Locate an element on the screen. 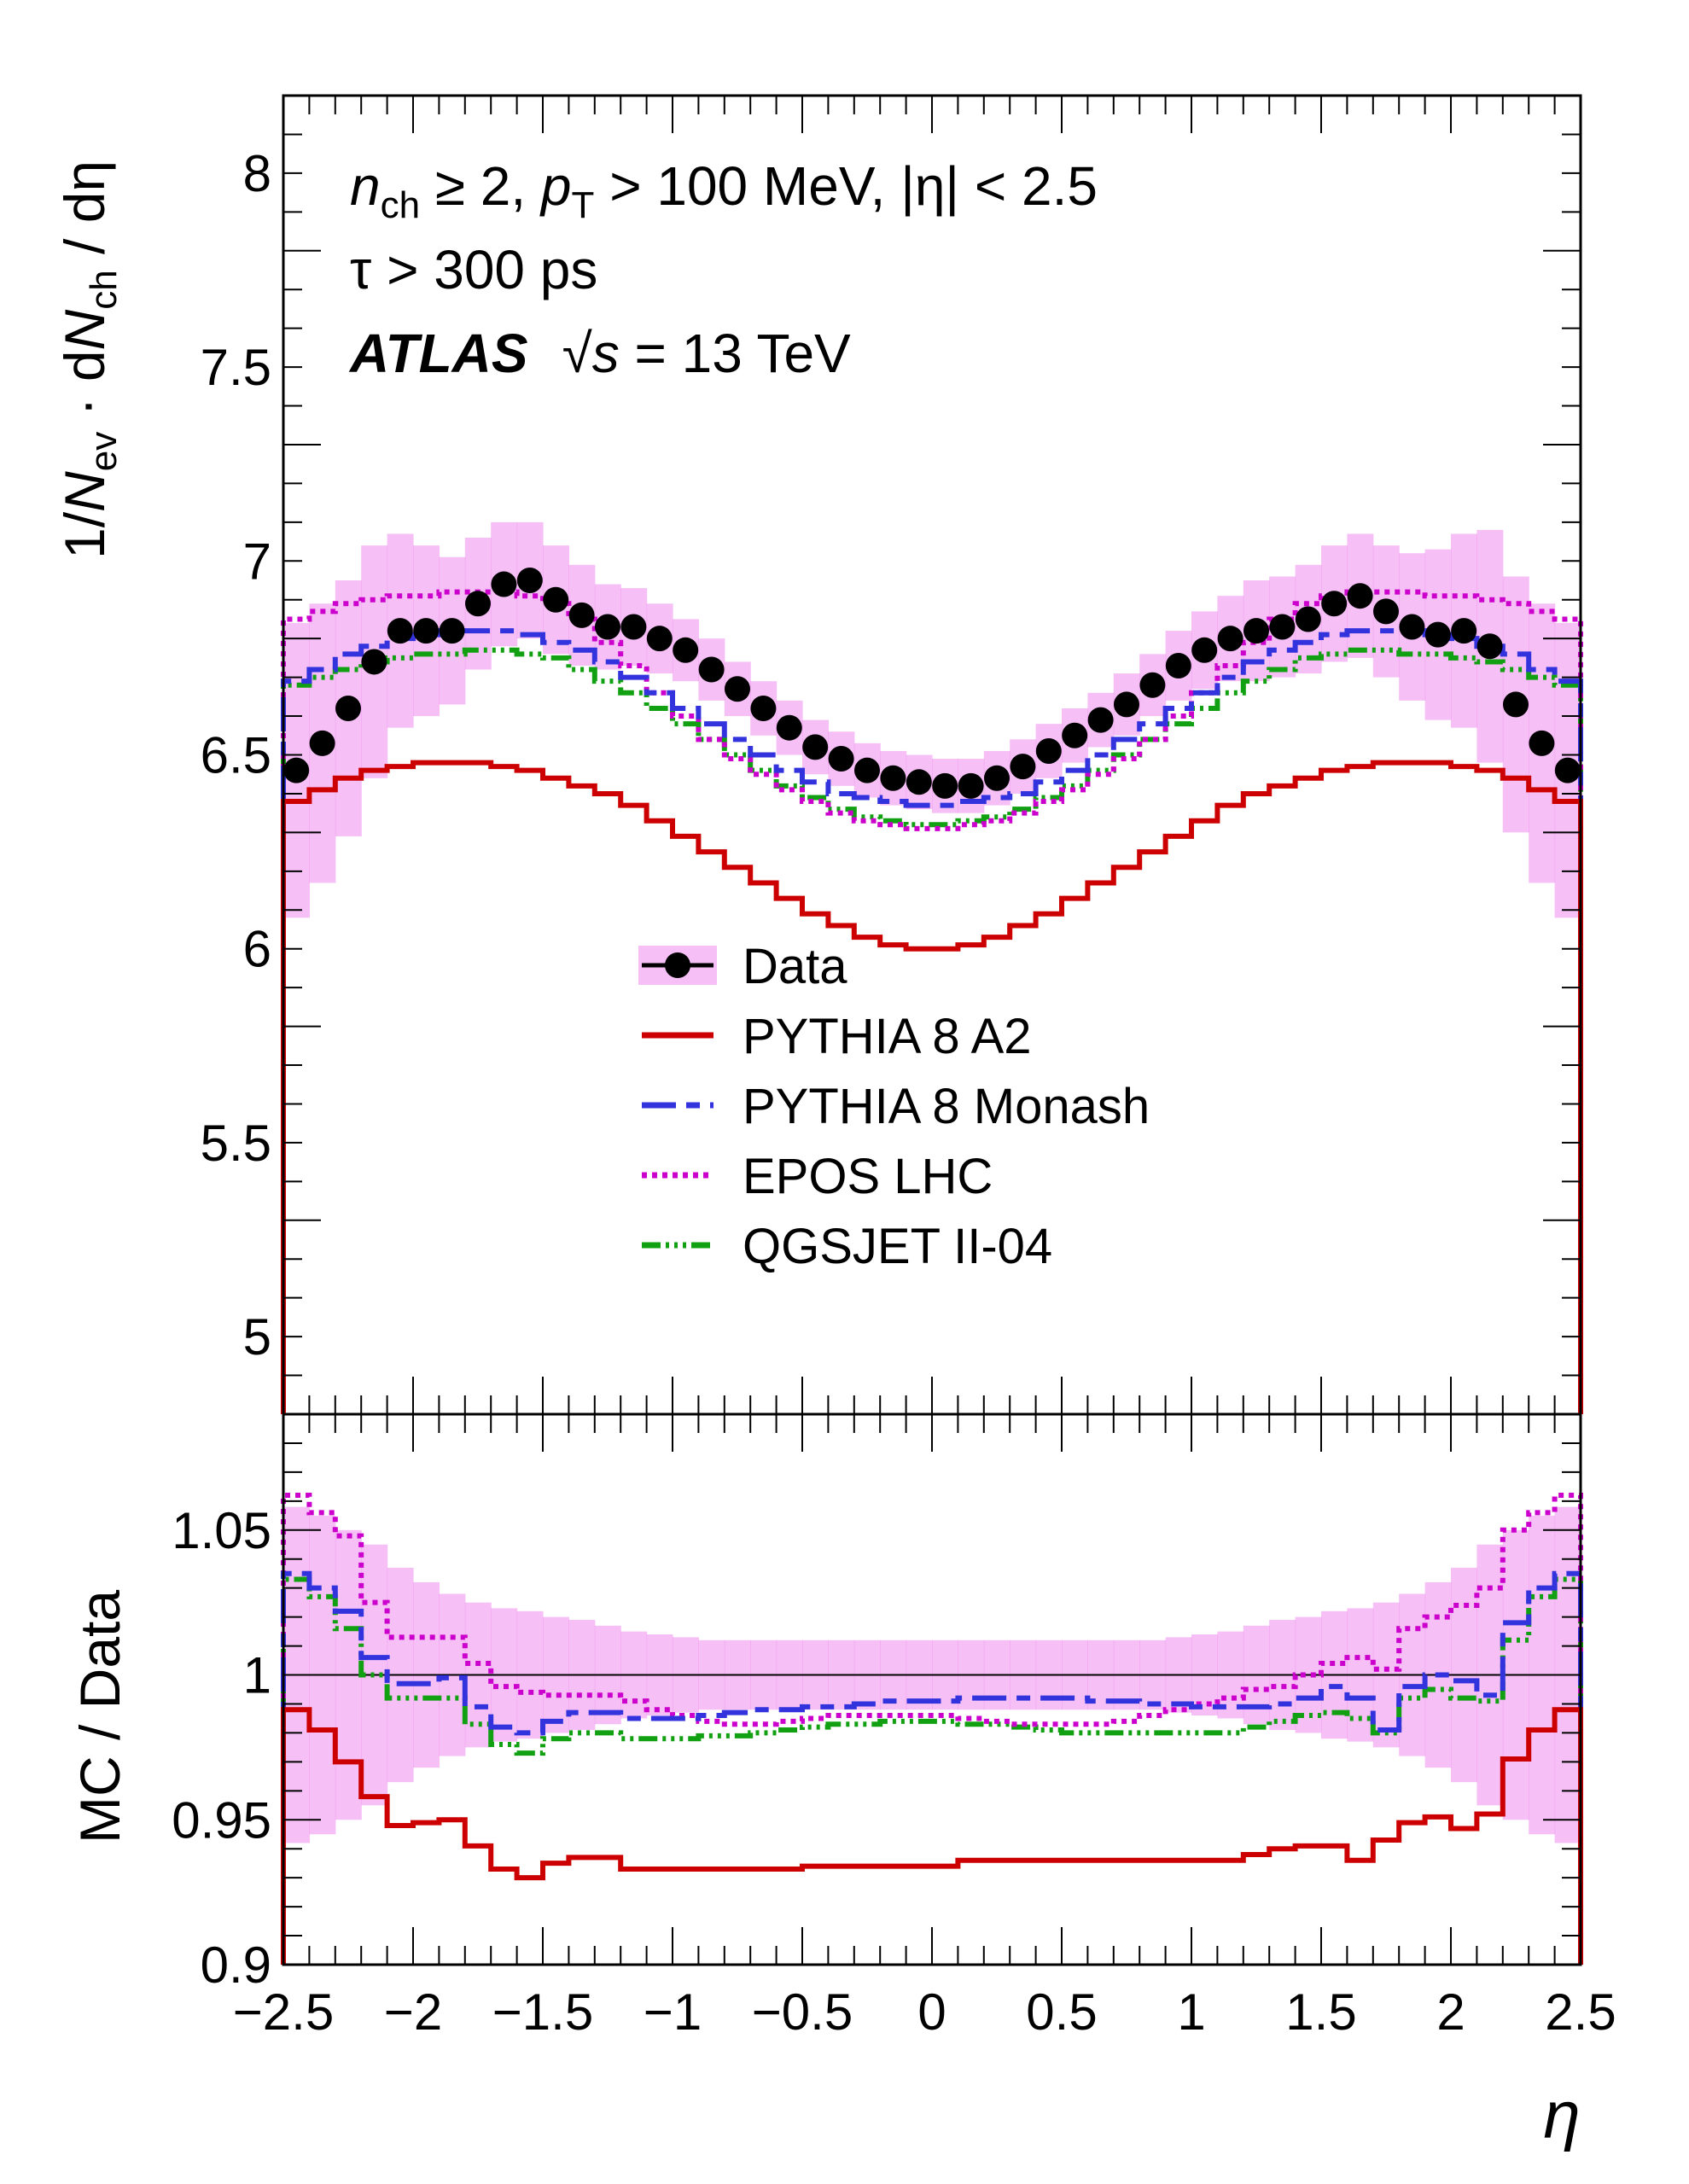  x-axis-title: η is located at coordinates (1562, 2114).